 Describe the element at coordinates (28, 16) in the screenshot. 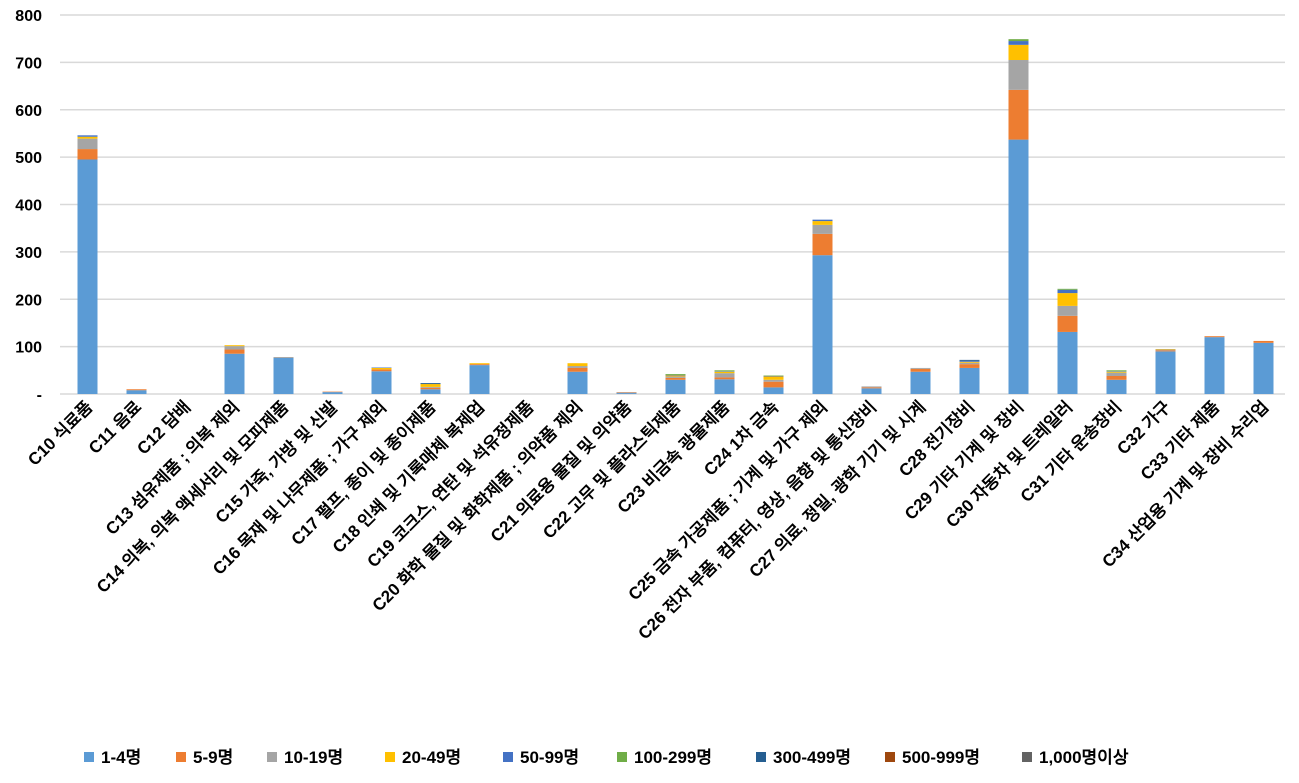

I see `y-tick-label: 800` at that location.